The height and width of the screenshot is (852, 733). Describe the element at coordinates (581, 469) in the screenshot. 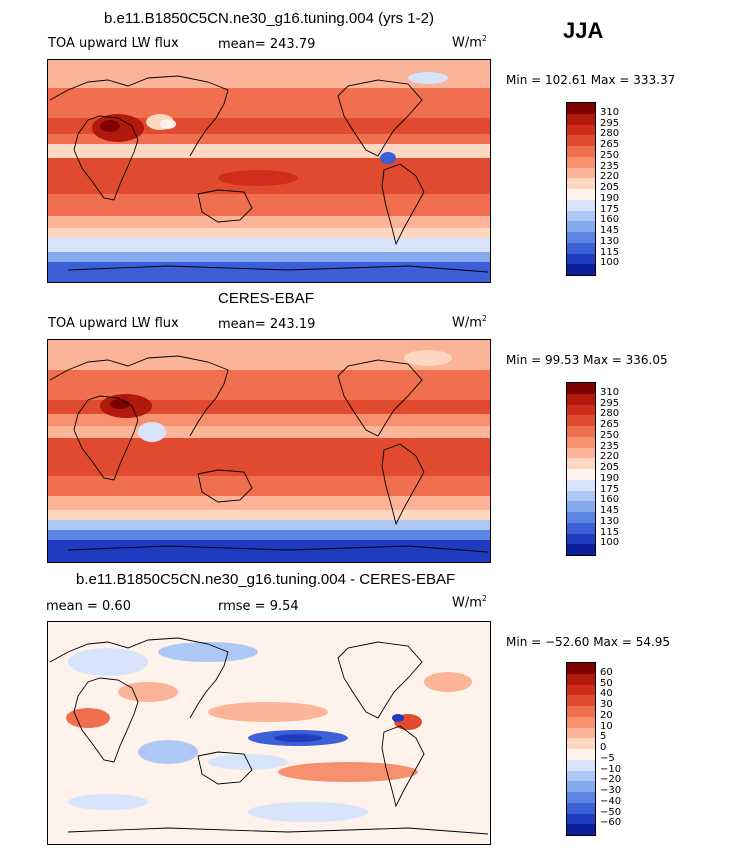

I see `panel-2-colorbar` at that location.